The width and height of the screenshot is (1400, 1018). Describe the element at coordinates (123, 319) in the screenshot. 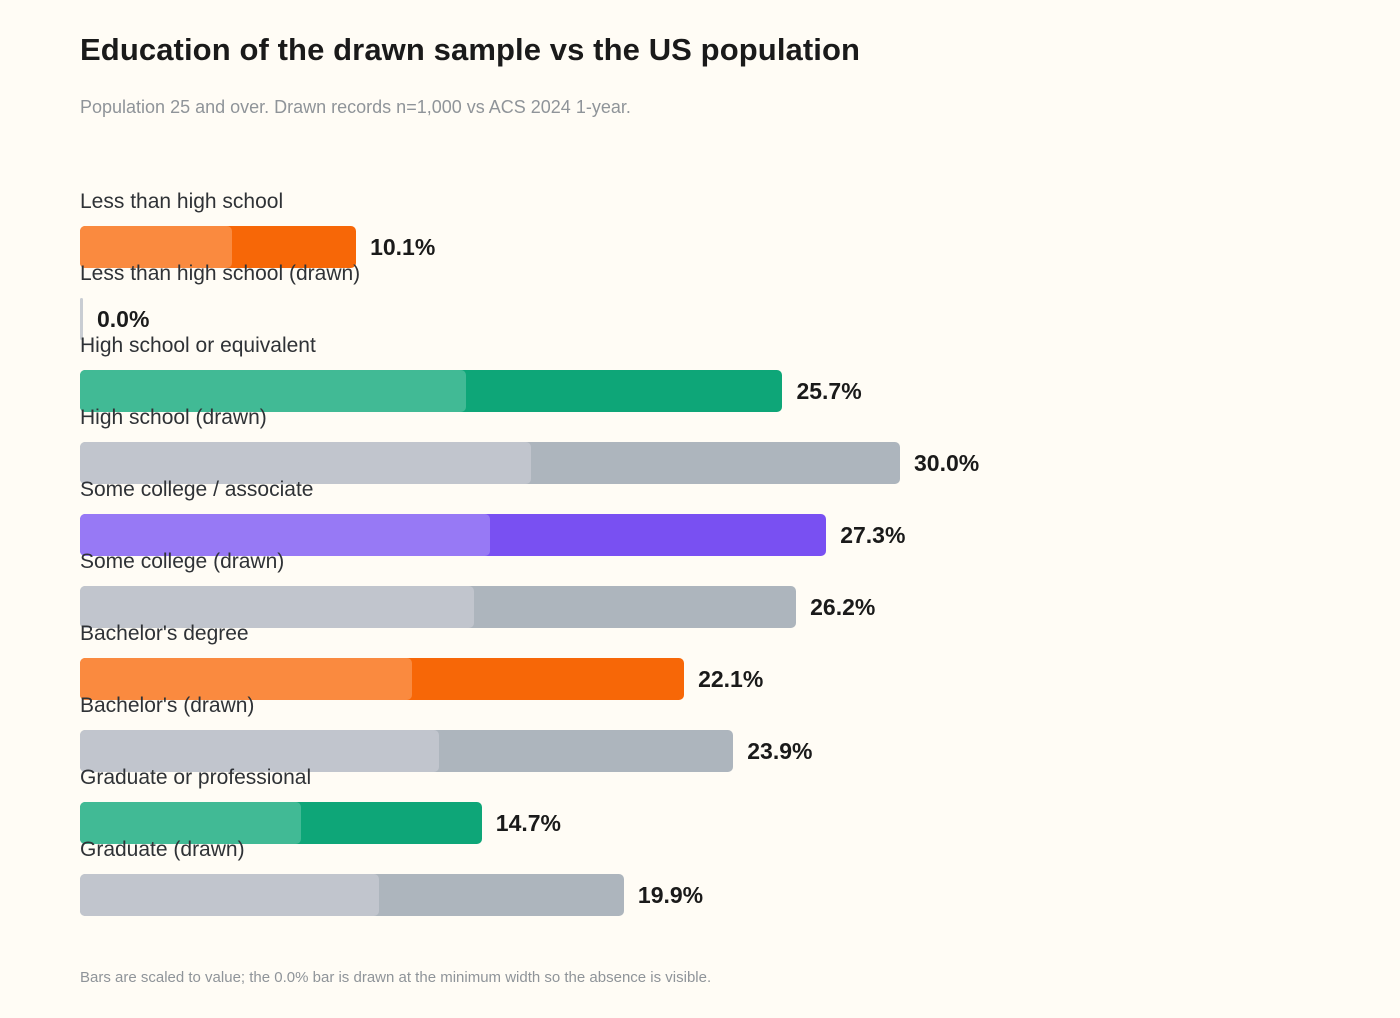

I see `bar-value-label: 0.0%` at that location.